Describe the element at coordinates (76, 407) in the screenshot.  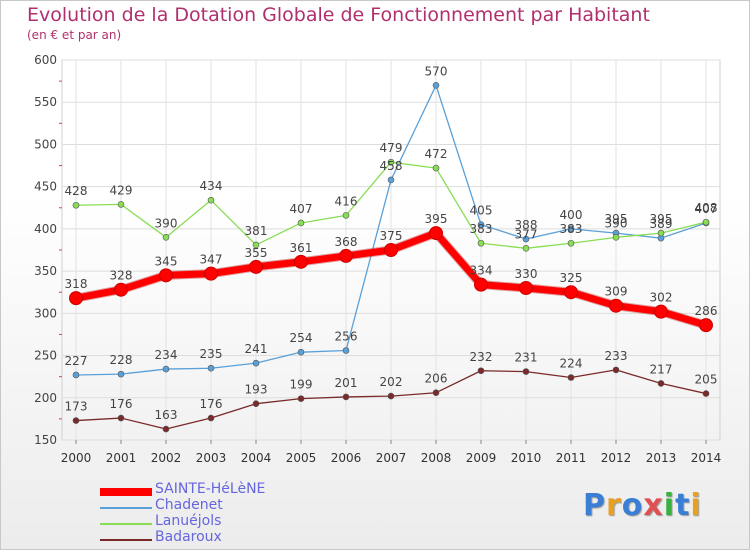
I see `data-label: 173` at that location.